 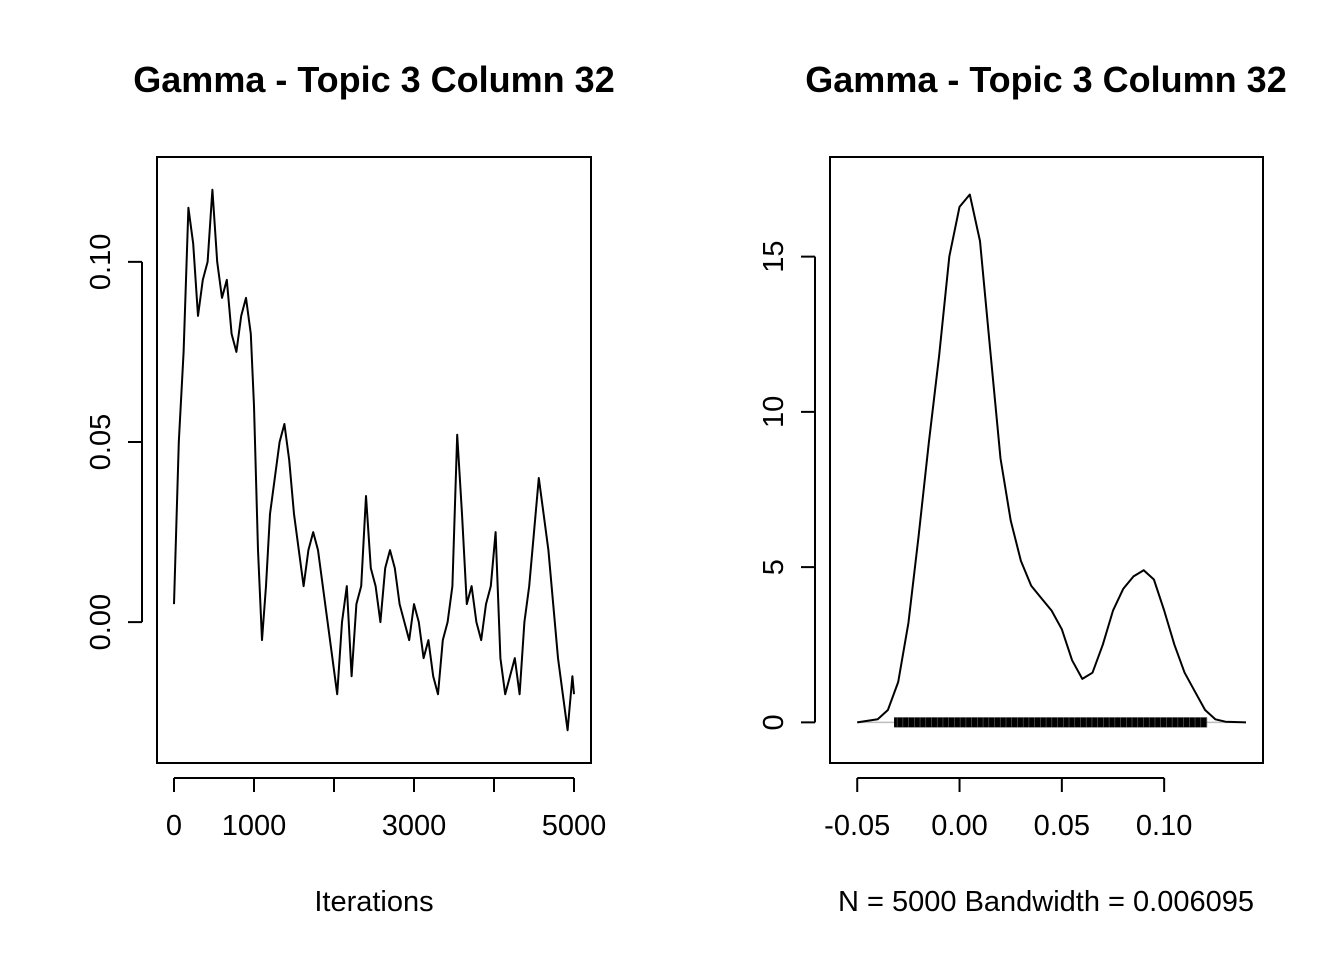 What do you see at coordinates (373, 902) in the screenshot?
I see `trace-x-label: Iterations` at bounding box center [373, 902].